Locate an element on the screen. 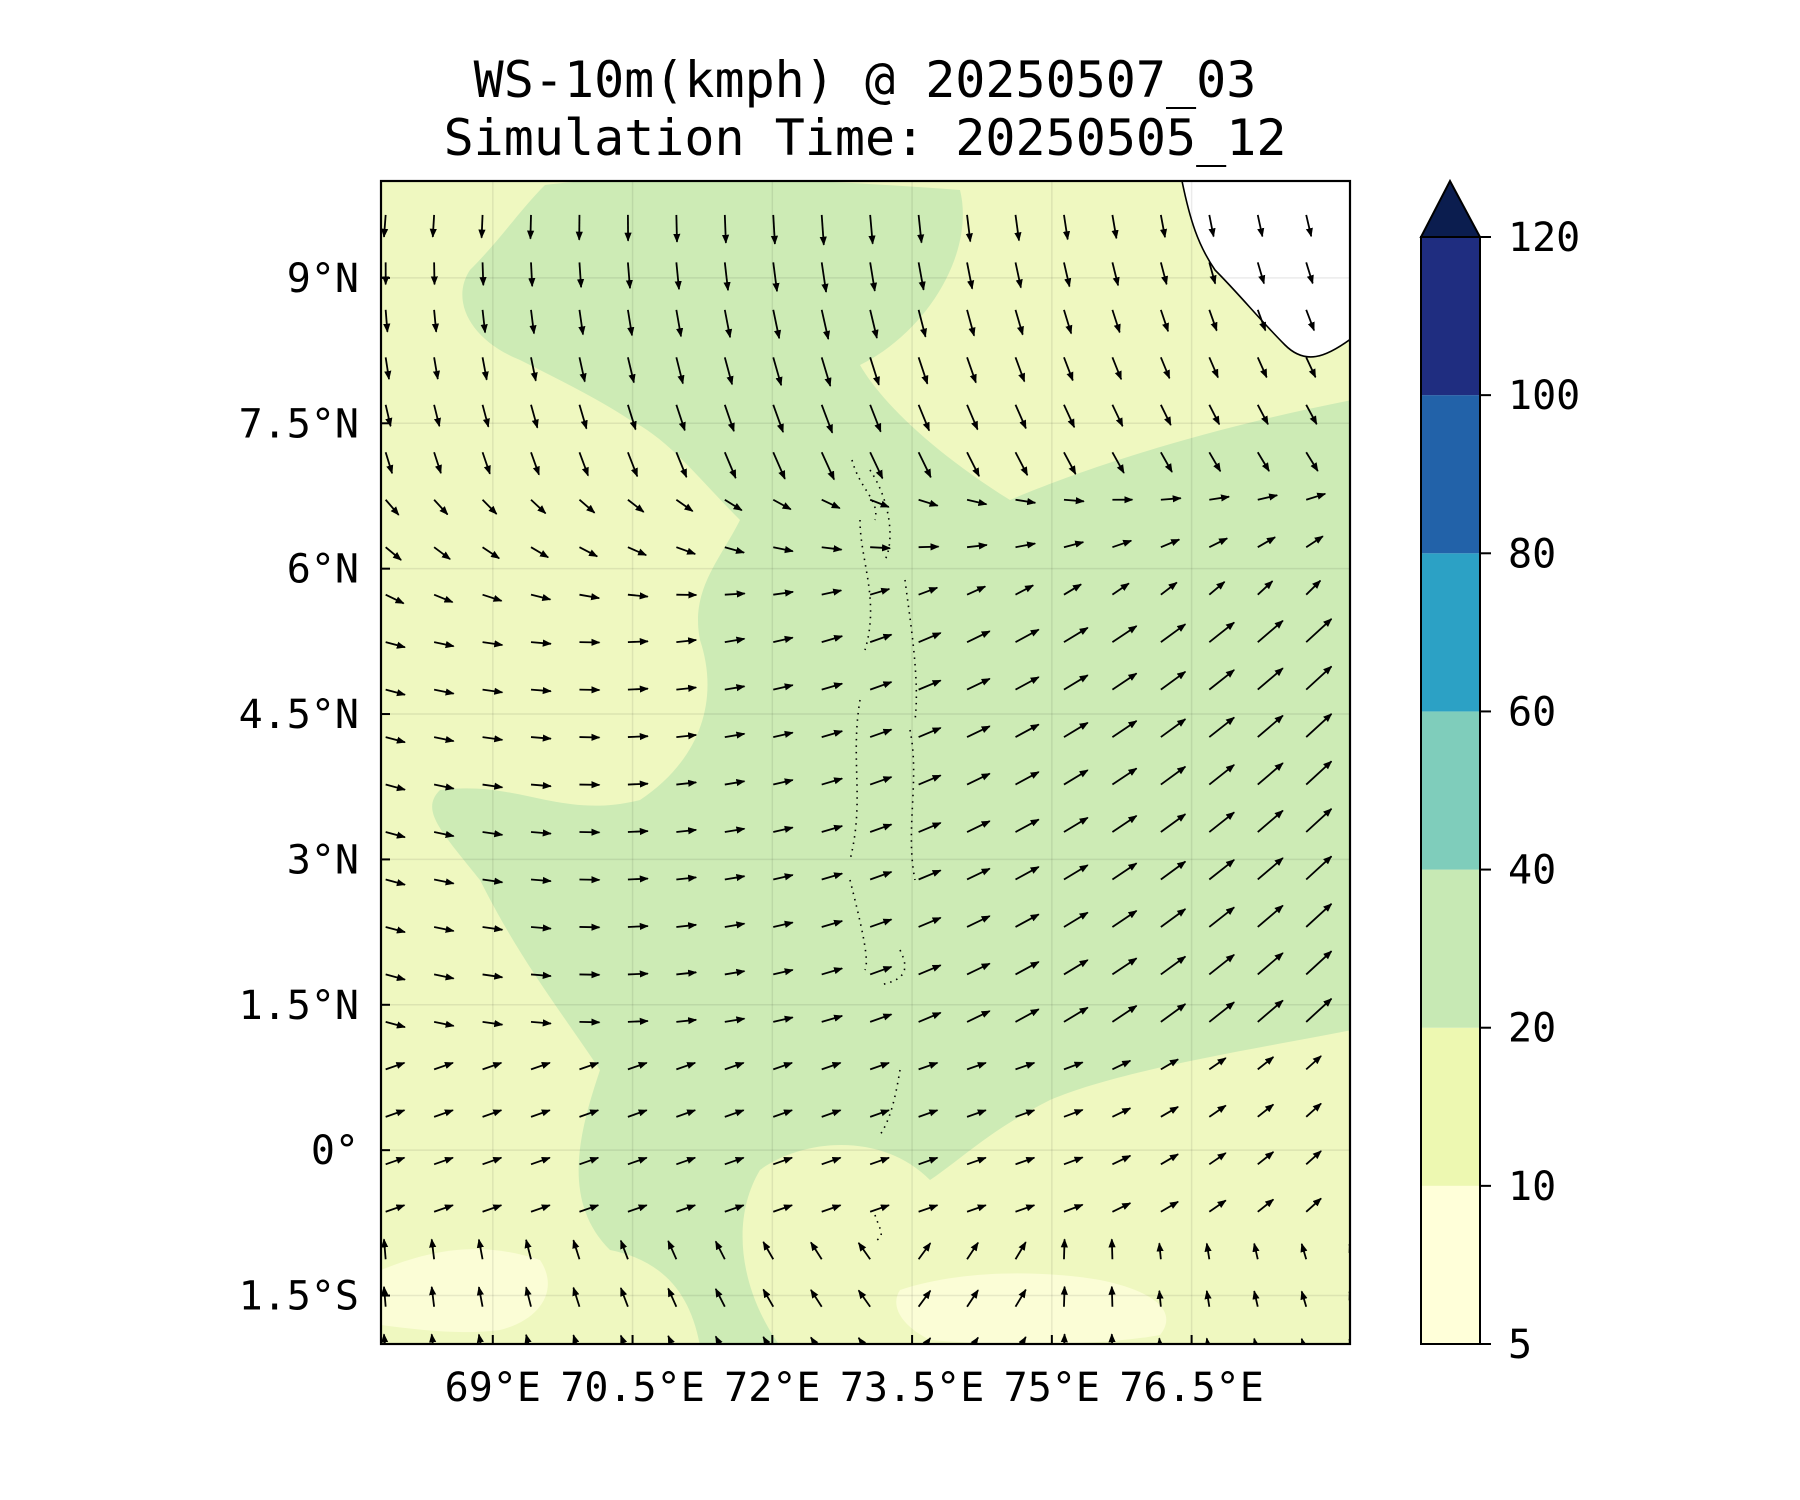  x-tick-label: 73.5°E is located at coordinates (912, 1388).